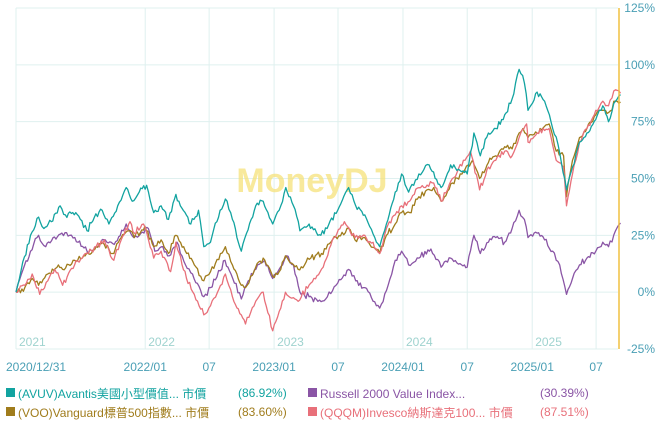 Image resolution: width=664 pixels, height=438 pixels. I want to click on legend-item-qqqm: (QQQM)Invesco納斯達克100... 市價 (87.51%), so click(448, 412).